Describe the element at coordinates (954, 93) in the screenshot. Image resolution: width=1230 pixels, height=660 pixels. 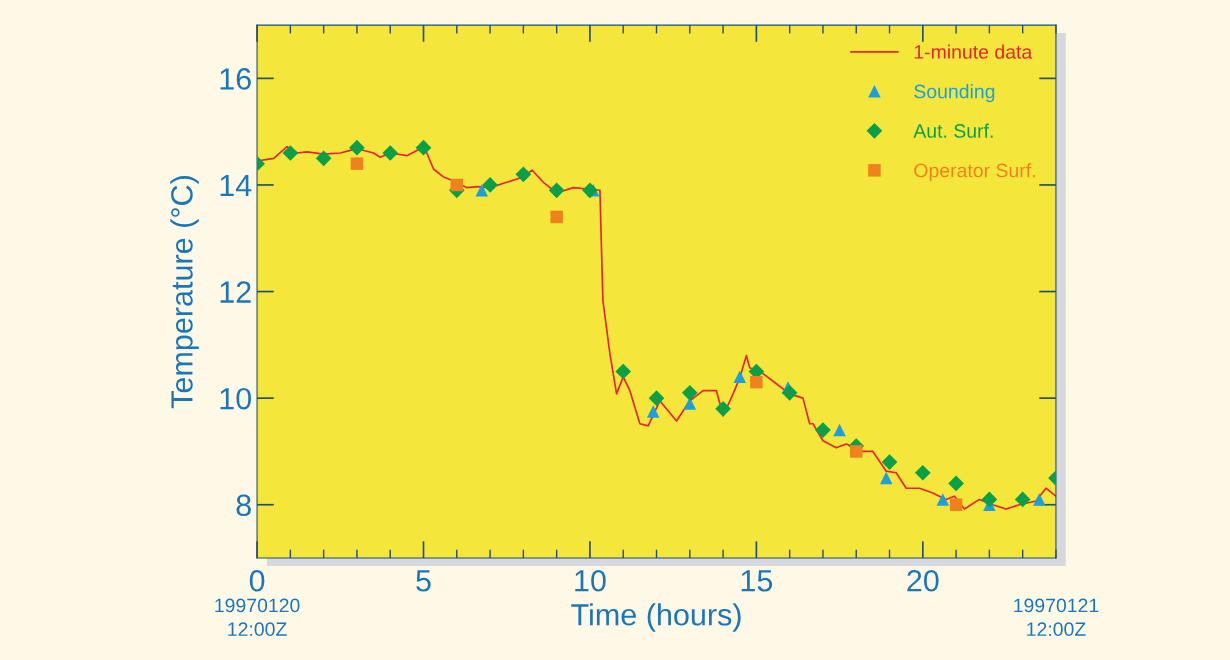
I see `legend-label: Sounding` at that location.